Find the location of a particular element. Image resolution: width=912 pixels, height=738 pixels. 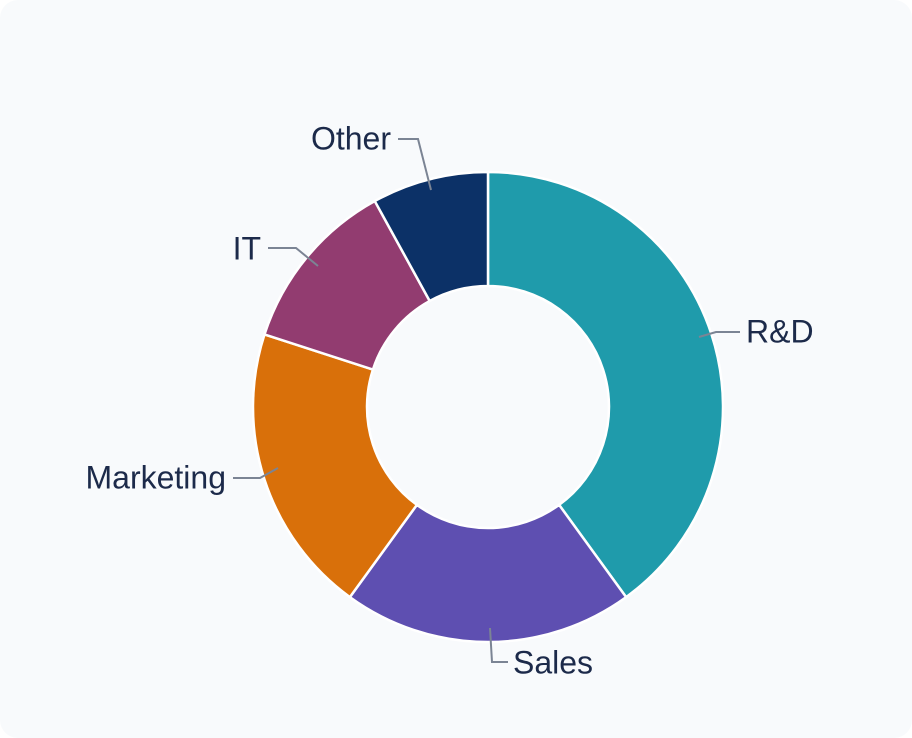

slice-label-r-d: R&D is located at coordinates (780, 331).